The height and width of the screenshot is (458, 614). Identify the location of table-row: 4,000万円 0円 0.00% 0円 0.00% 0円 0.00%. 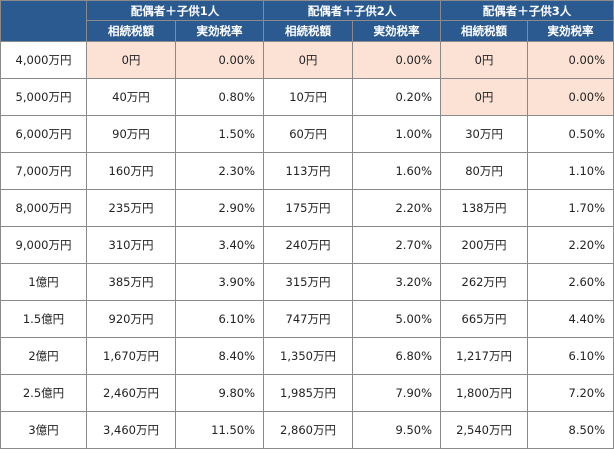
(307, 60).